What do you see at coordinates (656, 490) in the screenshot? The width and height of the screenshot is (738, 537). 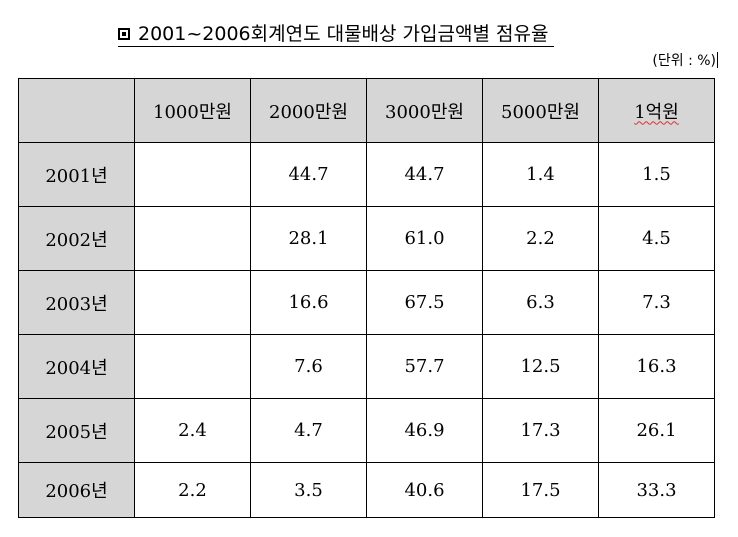 I see `table-cell: 33.3` at bounding box center [656, 490].